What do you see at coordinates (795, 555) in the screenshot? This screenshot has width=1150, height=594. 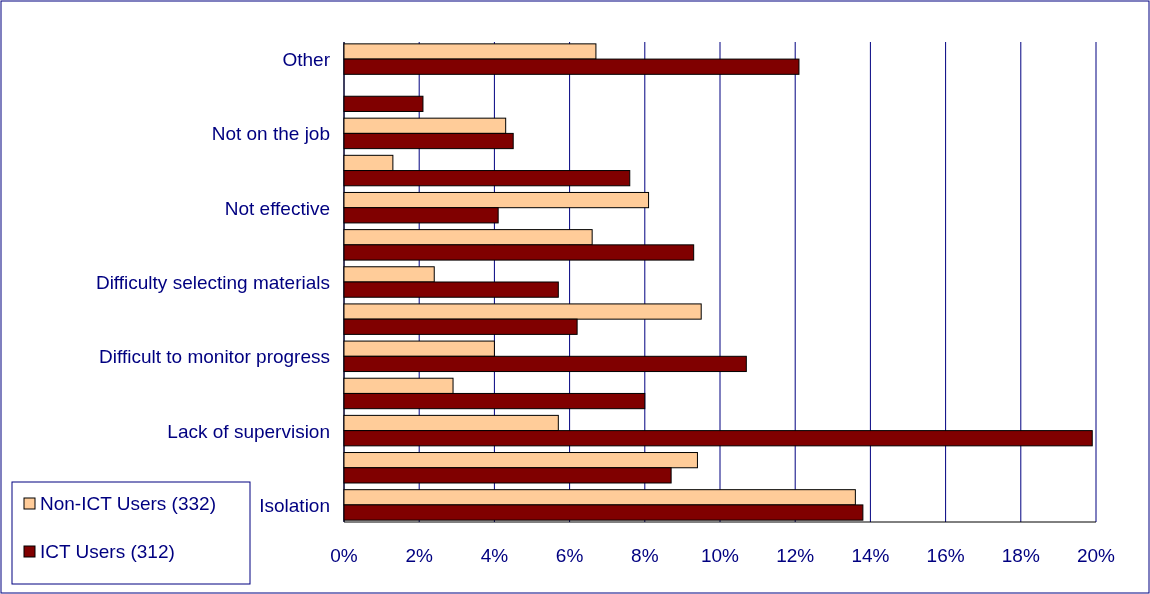 I see `x-tick-label: 12%` at bounding box center [795, 555].